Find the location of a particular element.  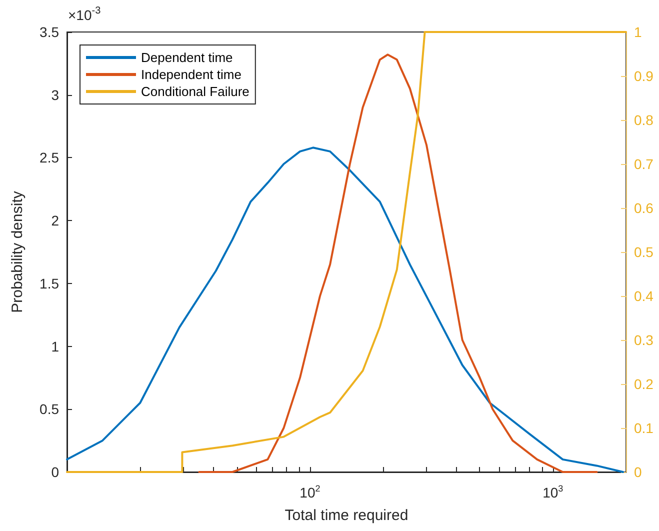

y2-tick-label: 0.9 is located at coordinates (644, 76).